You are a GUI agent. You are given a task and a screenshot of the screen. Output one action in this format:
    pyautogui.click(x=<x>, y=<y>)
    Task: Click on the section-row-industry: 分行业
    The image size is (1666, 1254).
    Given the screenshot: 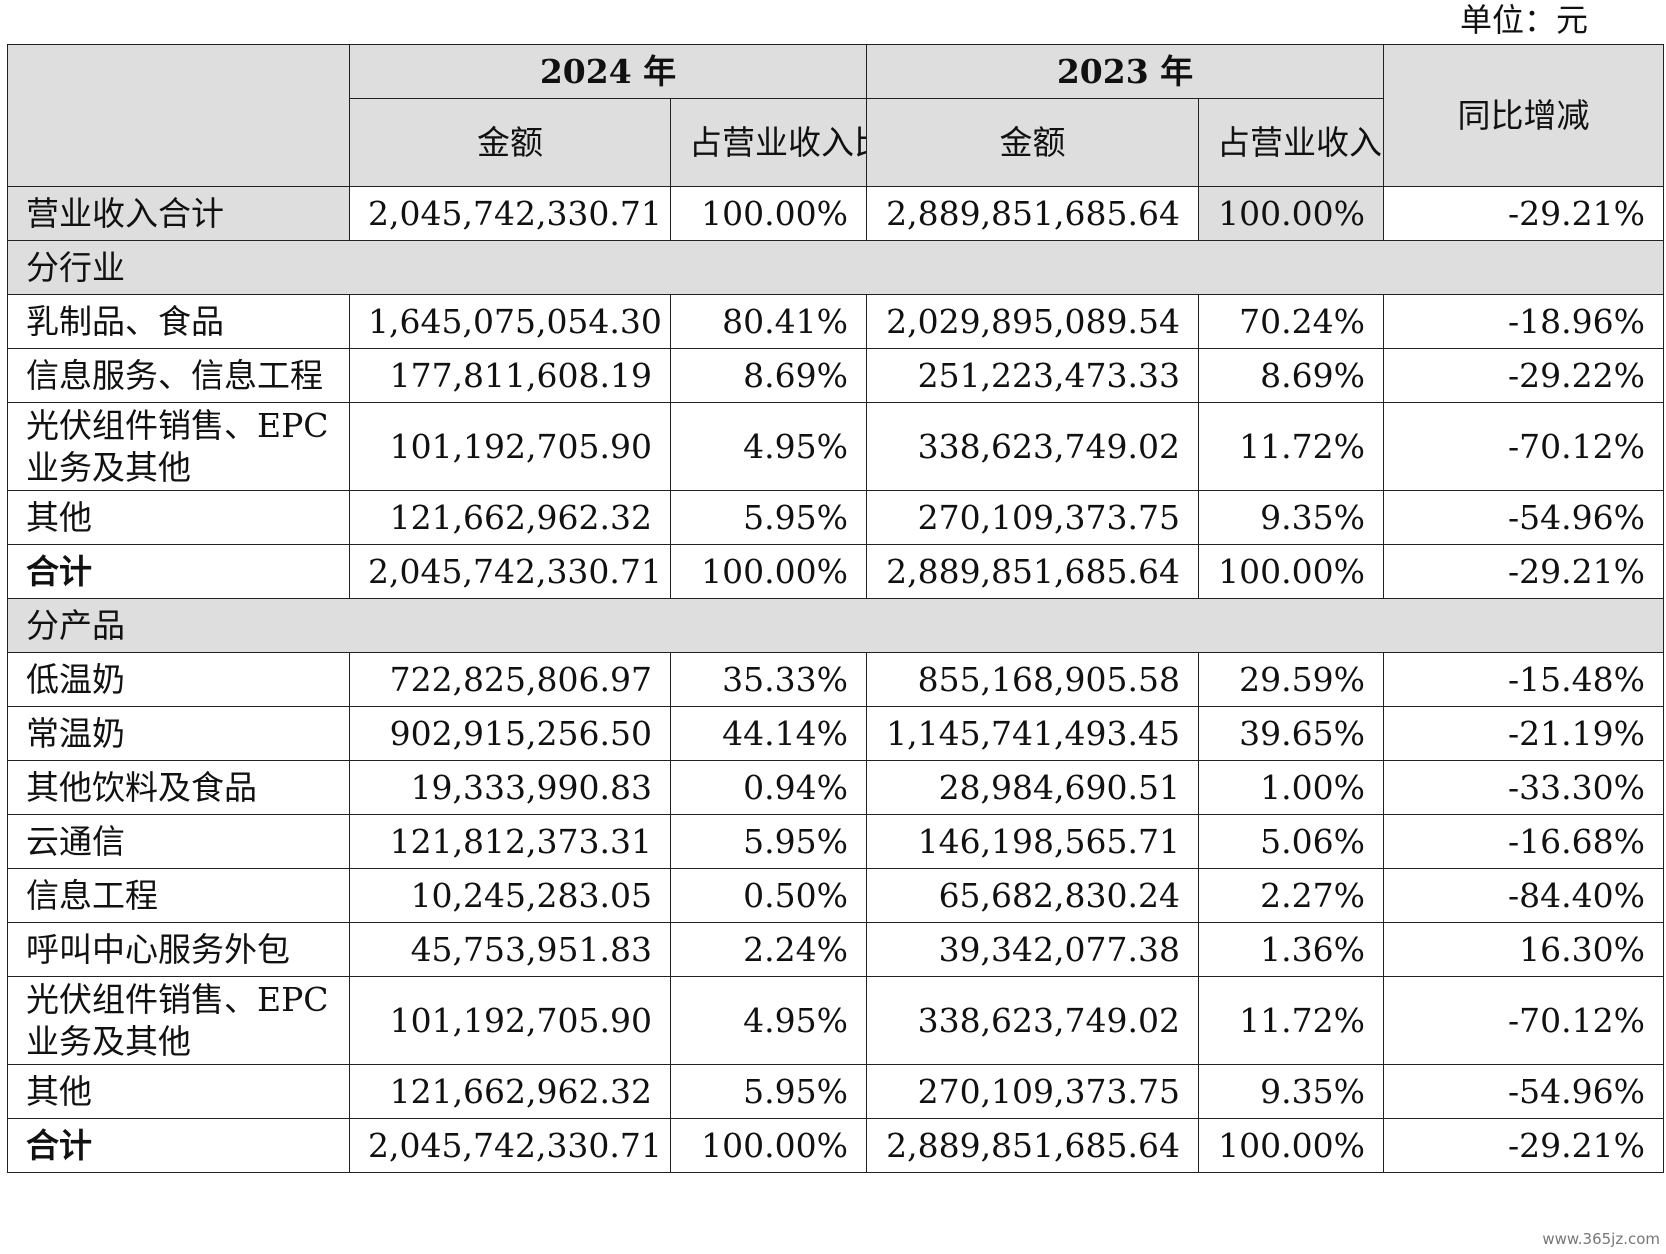 What is the action you would take?
    pyautogui.click(x=835, y=267)
    